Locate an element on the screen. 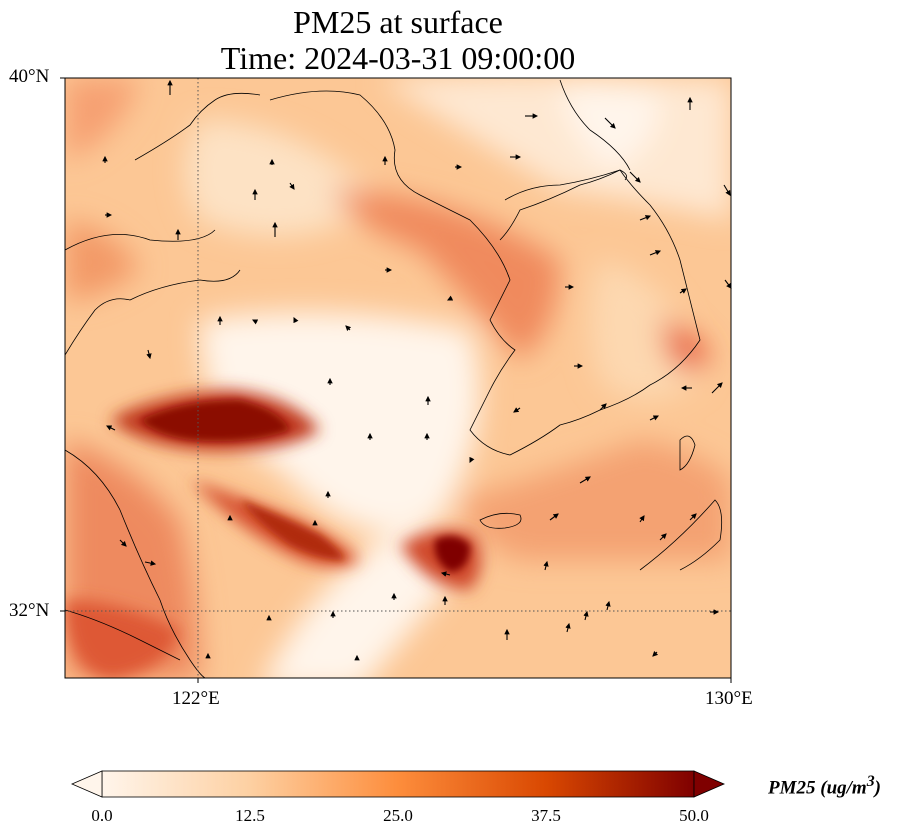  lon-tick-130e: 130°E is located at coordinates (729, 698).